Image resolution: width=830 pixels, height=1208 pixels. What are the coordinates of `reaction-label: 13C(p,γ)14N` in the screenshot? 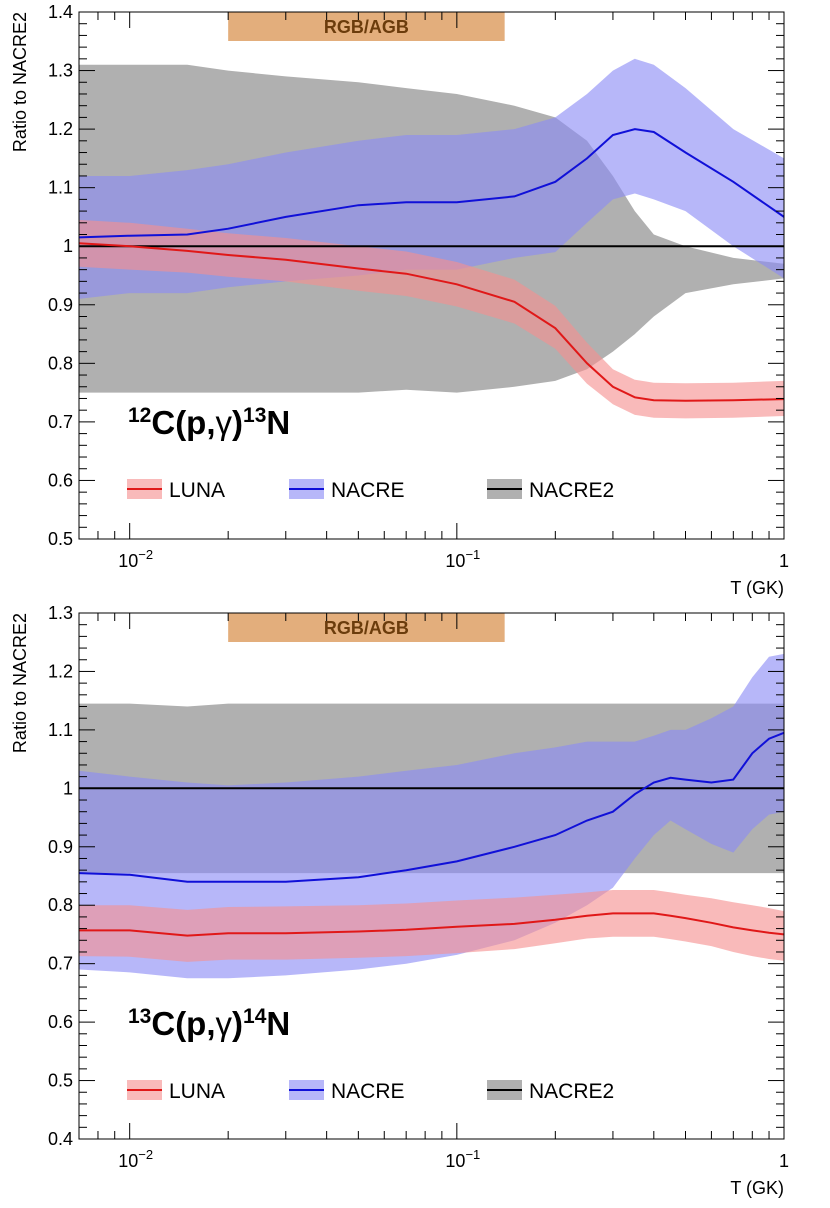 It's located at (209, 1023).